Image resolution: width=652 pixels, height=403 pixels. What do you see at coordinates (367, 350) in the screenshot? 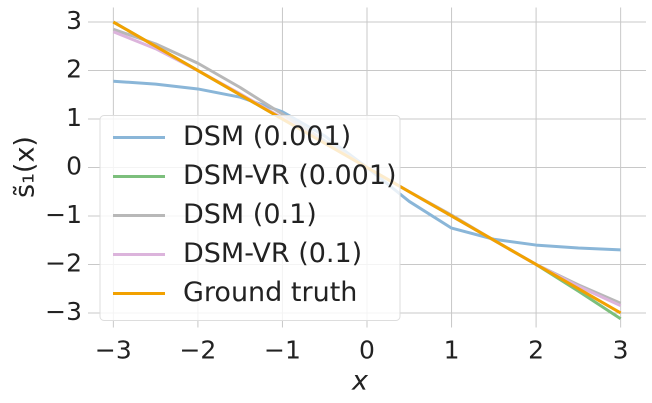
I see `x-tick-label: 0` at bounding box center [367, 350].